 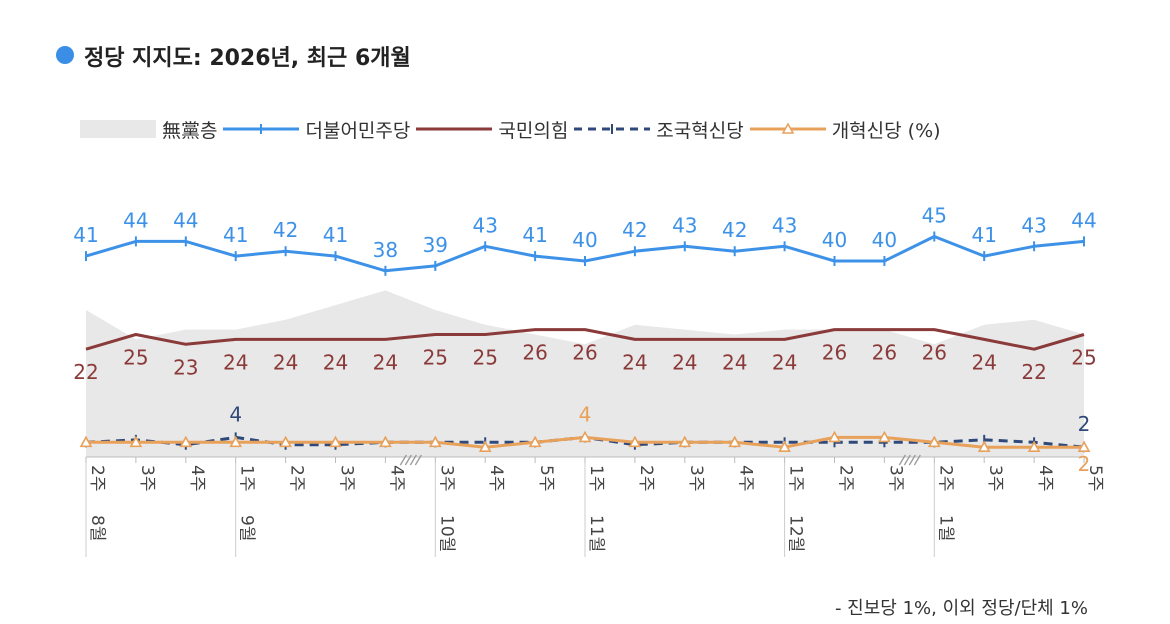 I want to click on legend-item-undecided: 無黨층, so click(x=148, y=129).